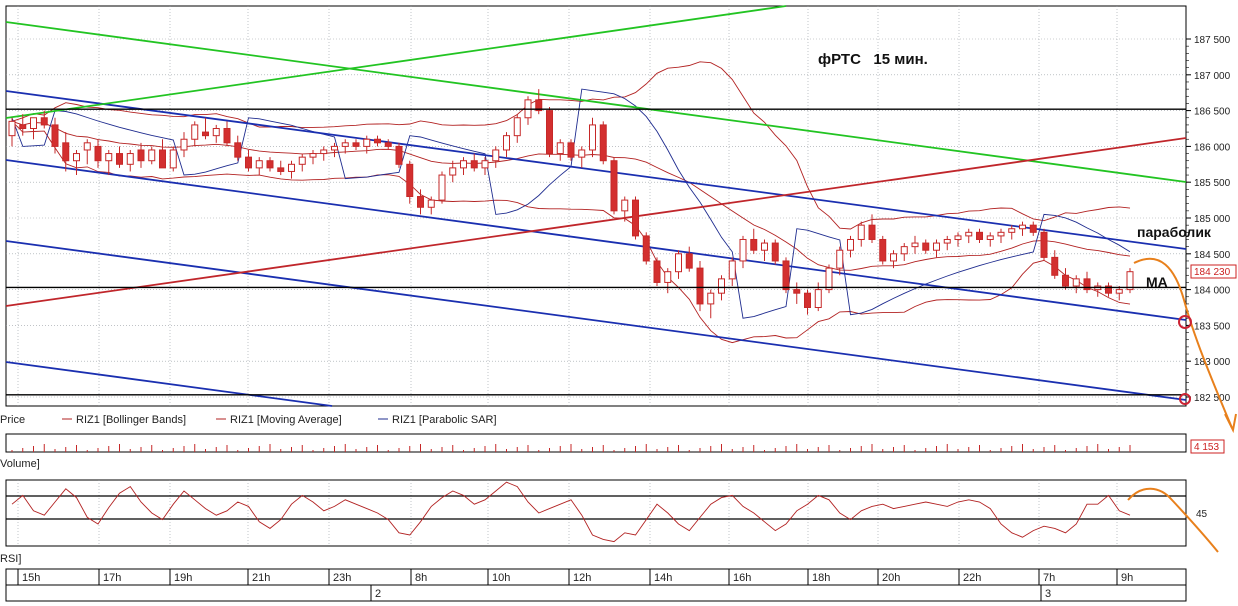 The height and width of the screenshot is (606, 1238). Describe the element at coordinates (972, 578) in the screenshot. I see `hour-tick-label: 22h` at that location.